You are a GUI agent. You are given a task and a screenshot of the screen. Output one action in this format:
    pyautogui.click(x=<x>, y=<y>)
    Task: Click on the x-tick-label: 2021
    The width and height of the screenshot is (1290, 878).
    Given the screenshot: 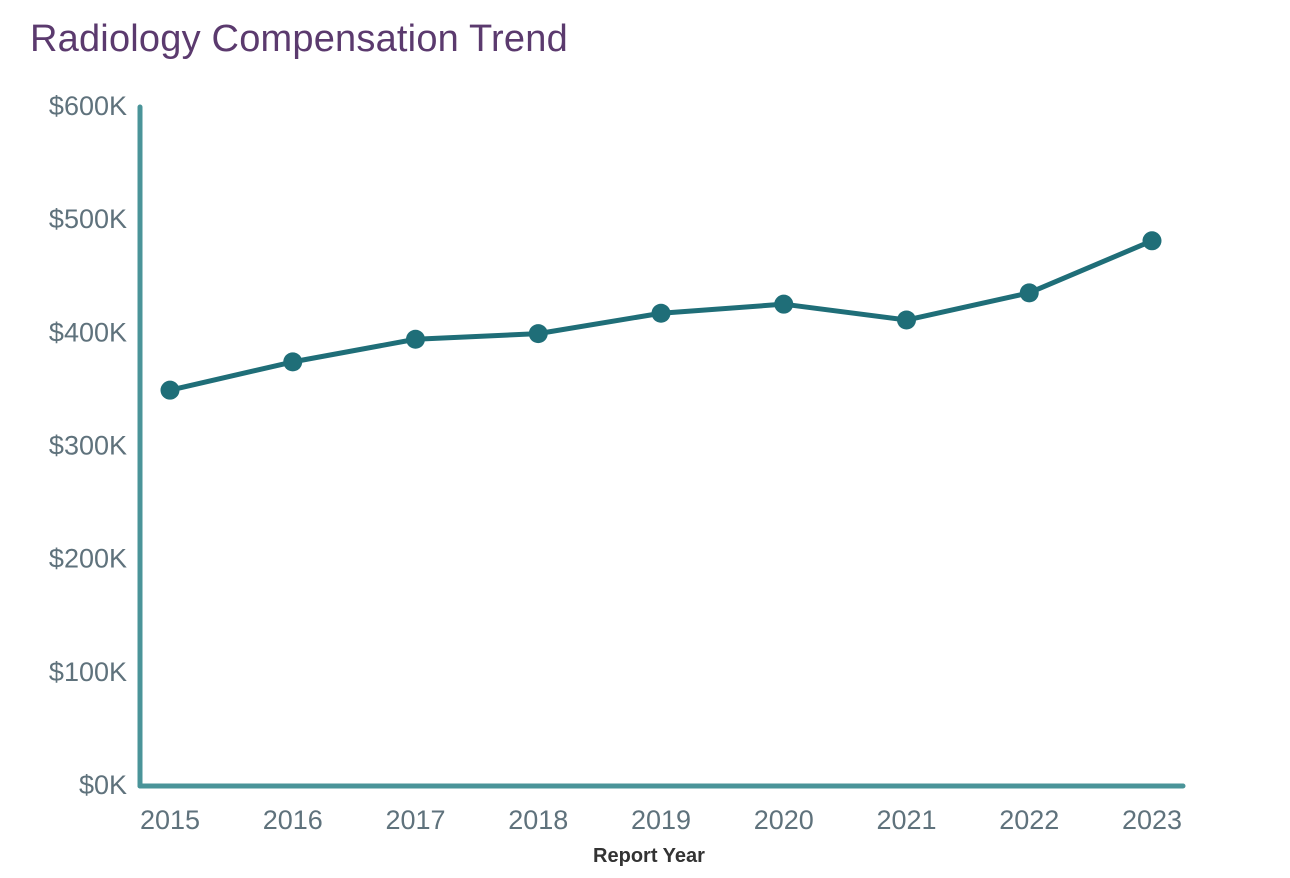 What is the action you would take?
    pyautogui.click(x=906, y=820)
    